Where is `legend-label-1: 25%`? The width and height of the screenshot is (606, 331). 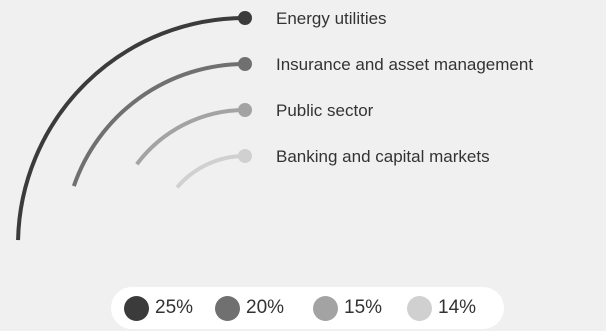
legend-label-1: 25% is located at coordinates (174, 307).